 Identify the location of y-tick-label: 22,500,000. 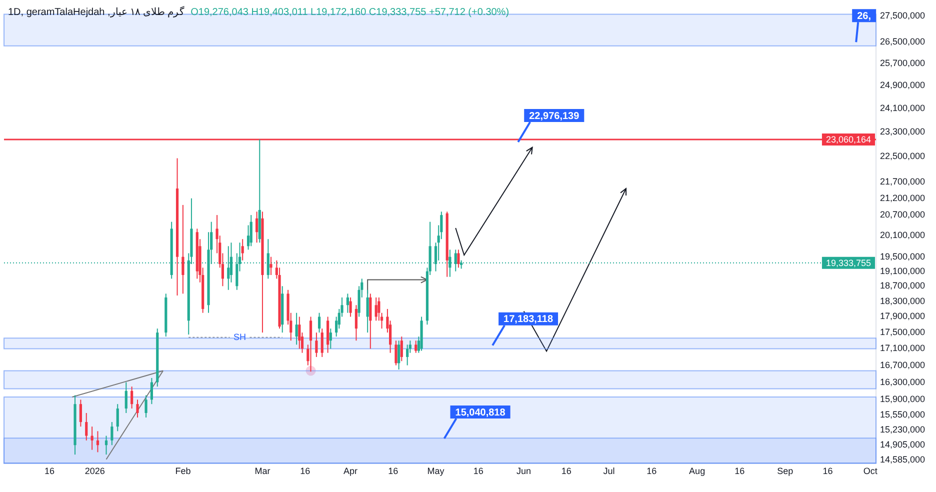
(903, 156).